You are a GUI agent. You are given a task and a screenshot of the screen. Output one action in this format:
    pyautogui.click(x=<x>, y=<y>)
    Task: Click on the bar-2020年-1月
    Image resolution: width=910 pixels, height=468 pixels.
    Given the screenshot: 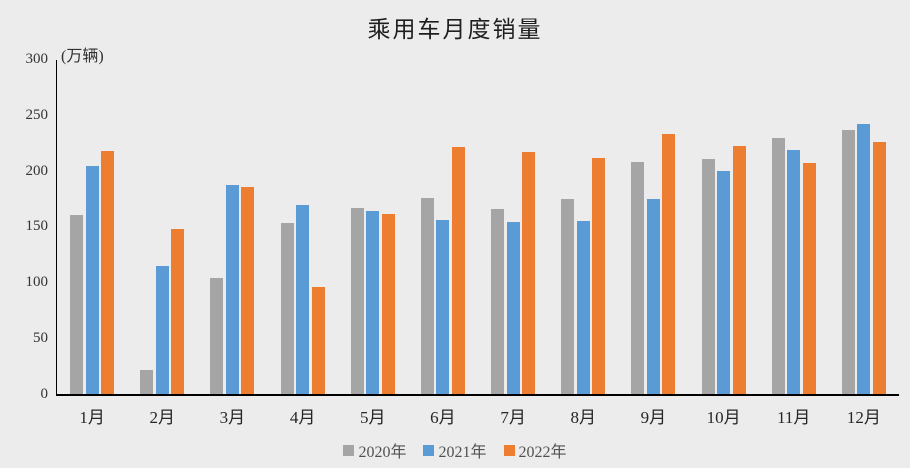 What is the action you would take?
    pyautogui.click(x=77, y=304)
    